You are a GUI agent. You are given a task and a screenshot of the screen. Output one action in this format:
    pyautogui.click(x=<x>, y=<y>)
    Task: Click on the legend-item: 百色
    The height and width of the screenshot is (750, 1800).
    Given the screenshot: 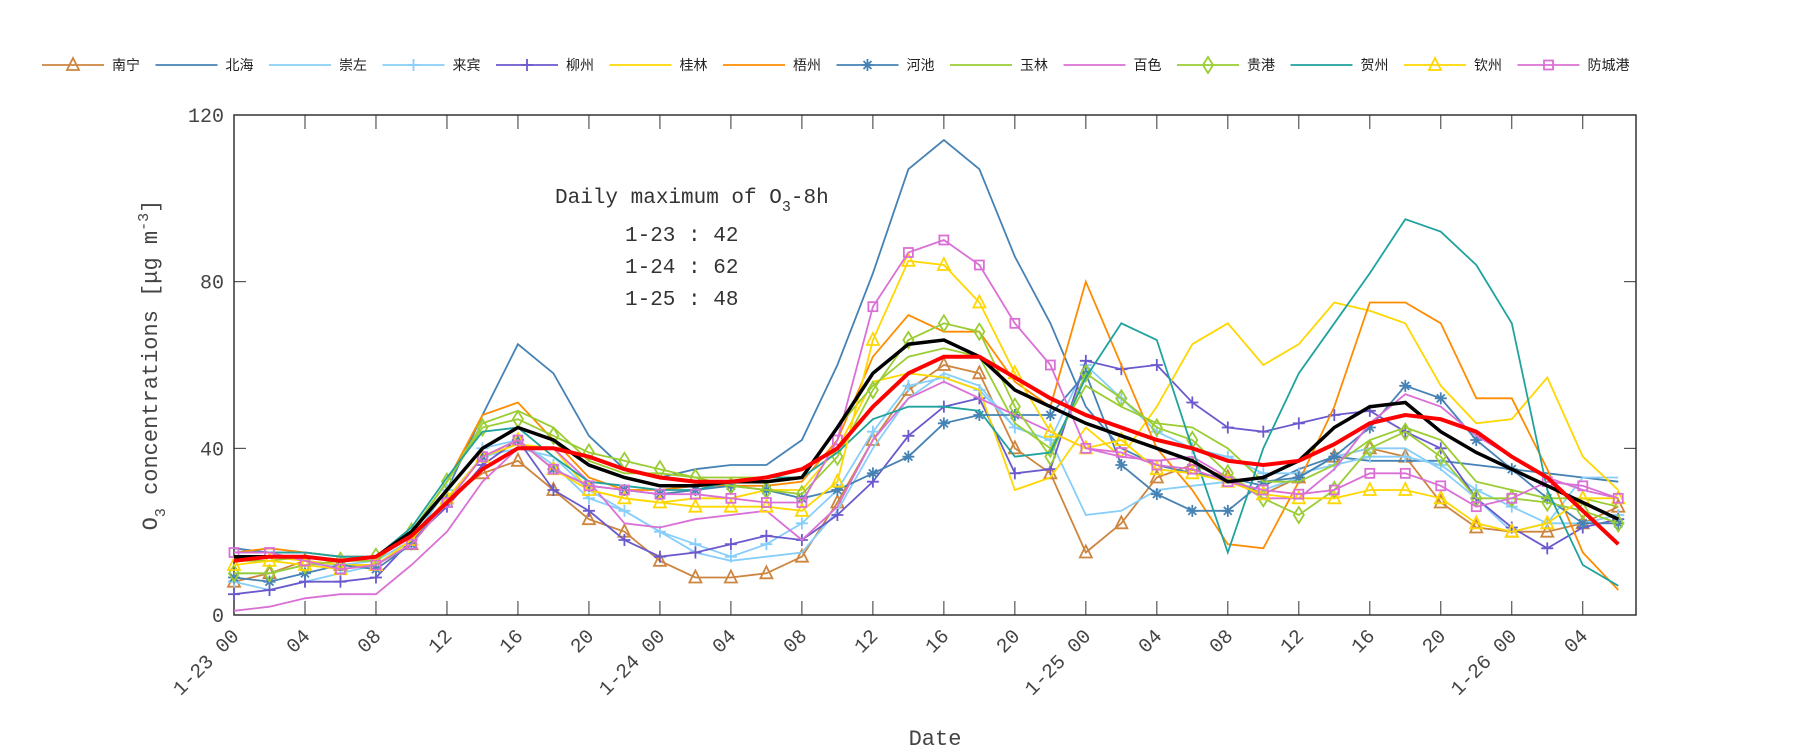 What is the action you would take?
    pyautogui.click(x=1112, y=65)
    